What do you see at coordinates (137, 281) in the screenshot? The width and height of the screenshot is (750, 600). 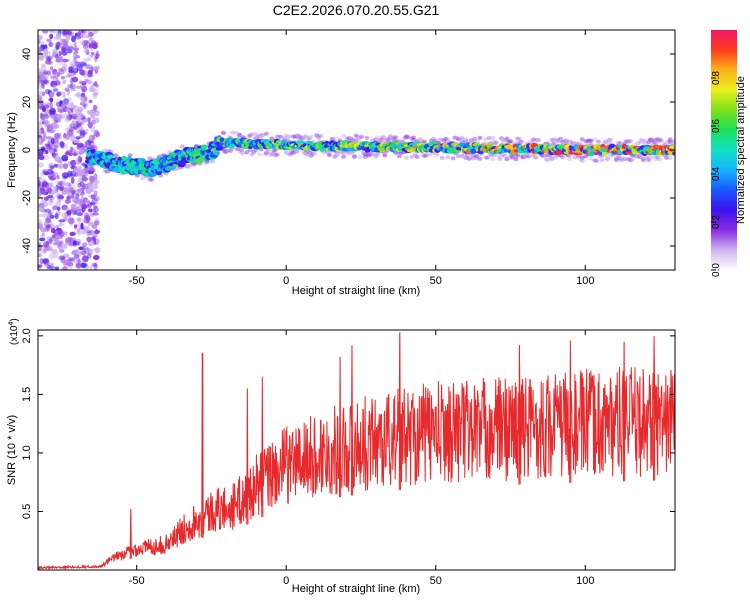 I see `x-tick-label: -50` at bounding box center [137, 281].